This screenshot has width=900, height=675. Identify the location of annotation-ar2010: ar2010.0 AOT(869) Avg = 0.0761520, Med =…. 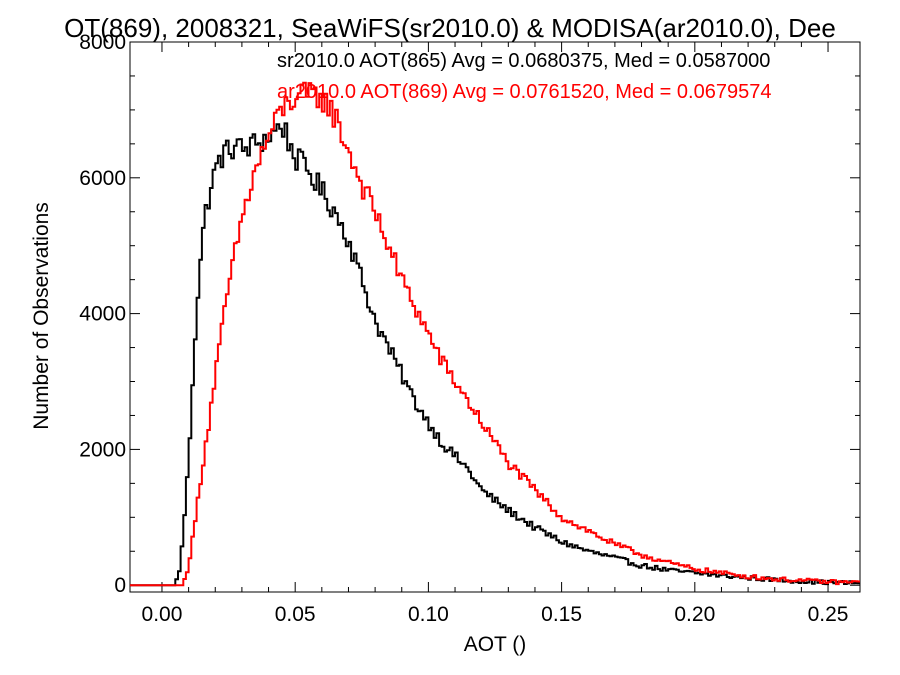
(524, 92).